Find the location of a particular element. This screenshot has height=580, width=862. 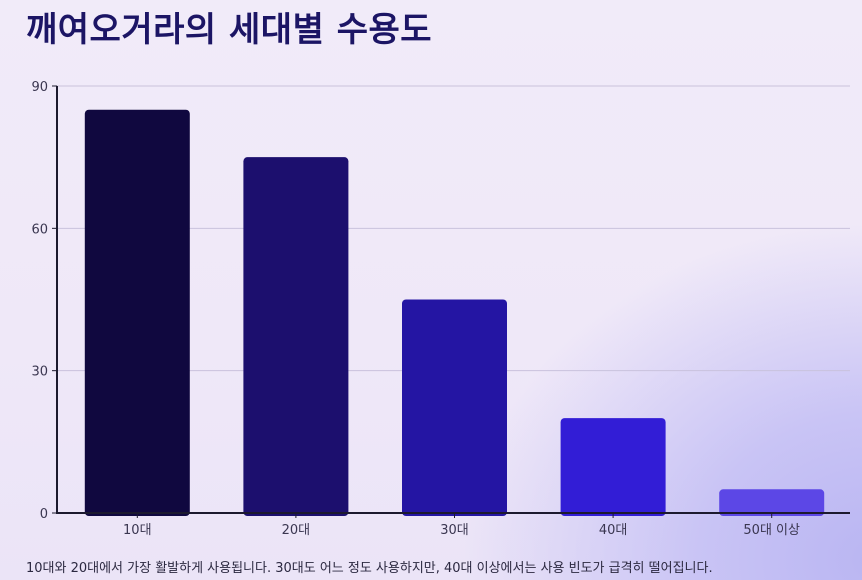

x-tick-label: 20대 is located at coordinates (296, 530).